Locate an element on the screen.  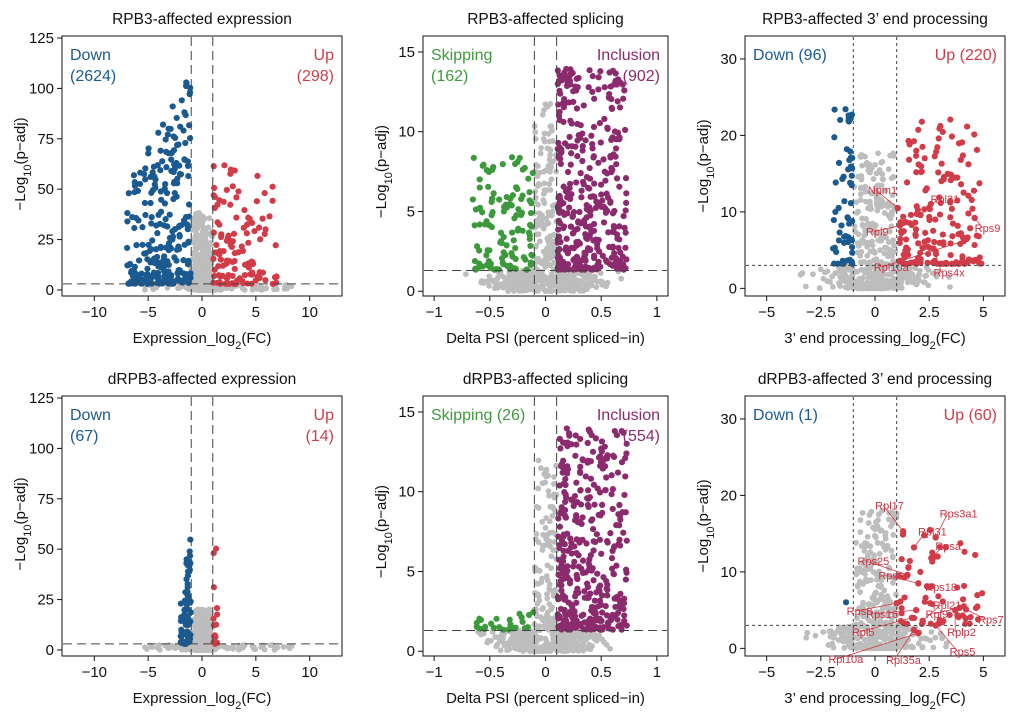
gene-label: Rps18 is located at coordinates (941, 588).